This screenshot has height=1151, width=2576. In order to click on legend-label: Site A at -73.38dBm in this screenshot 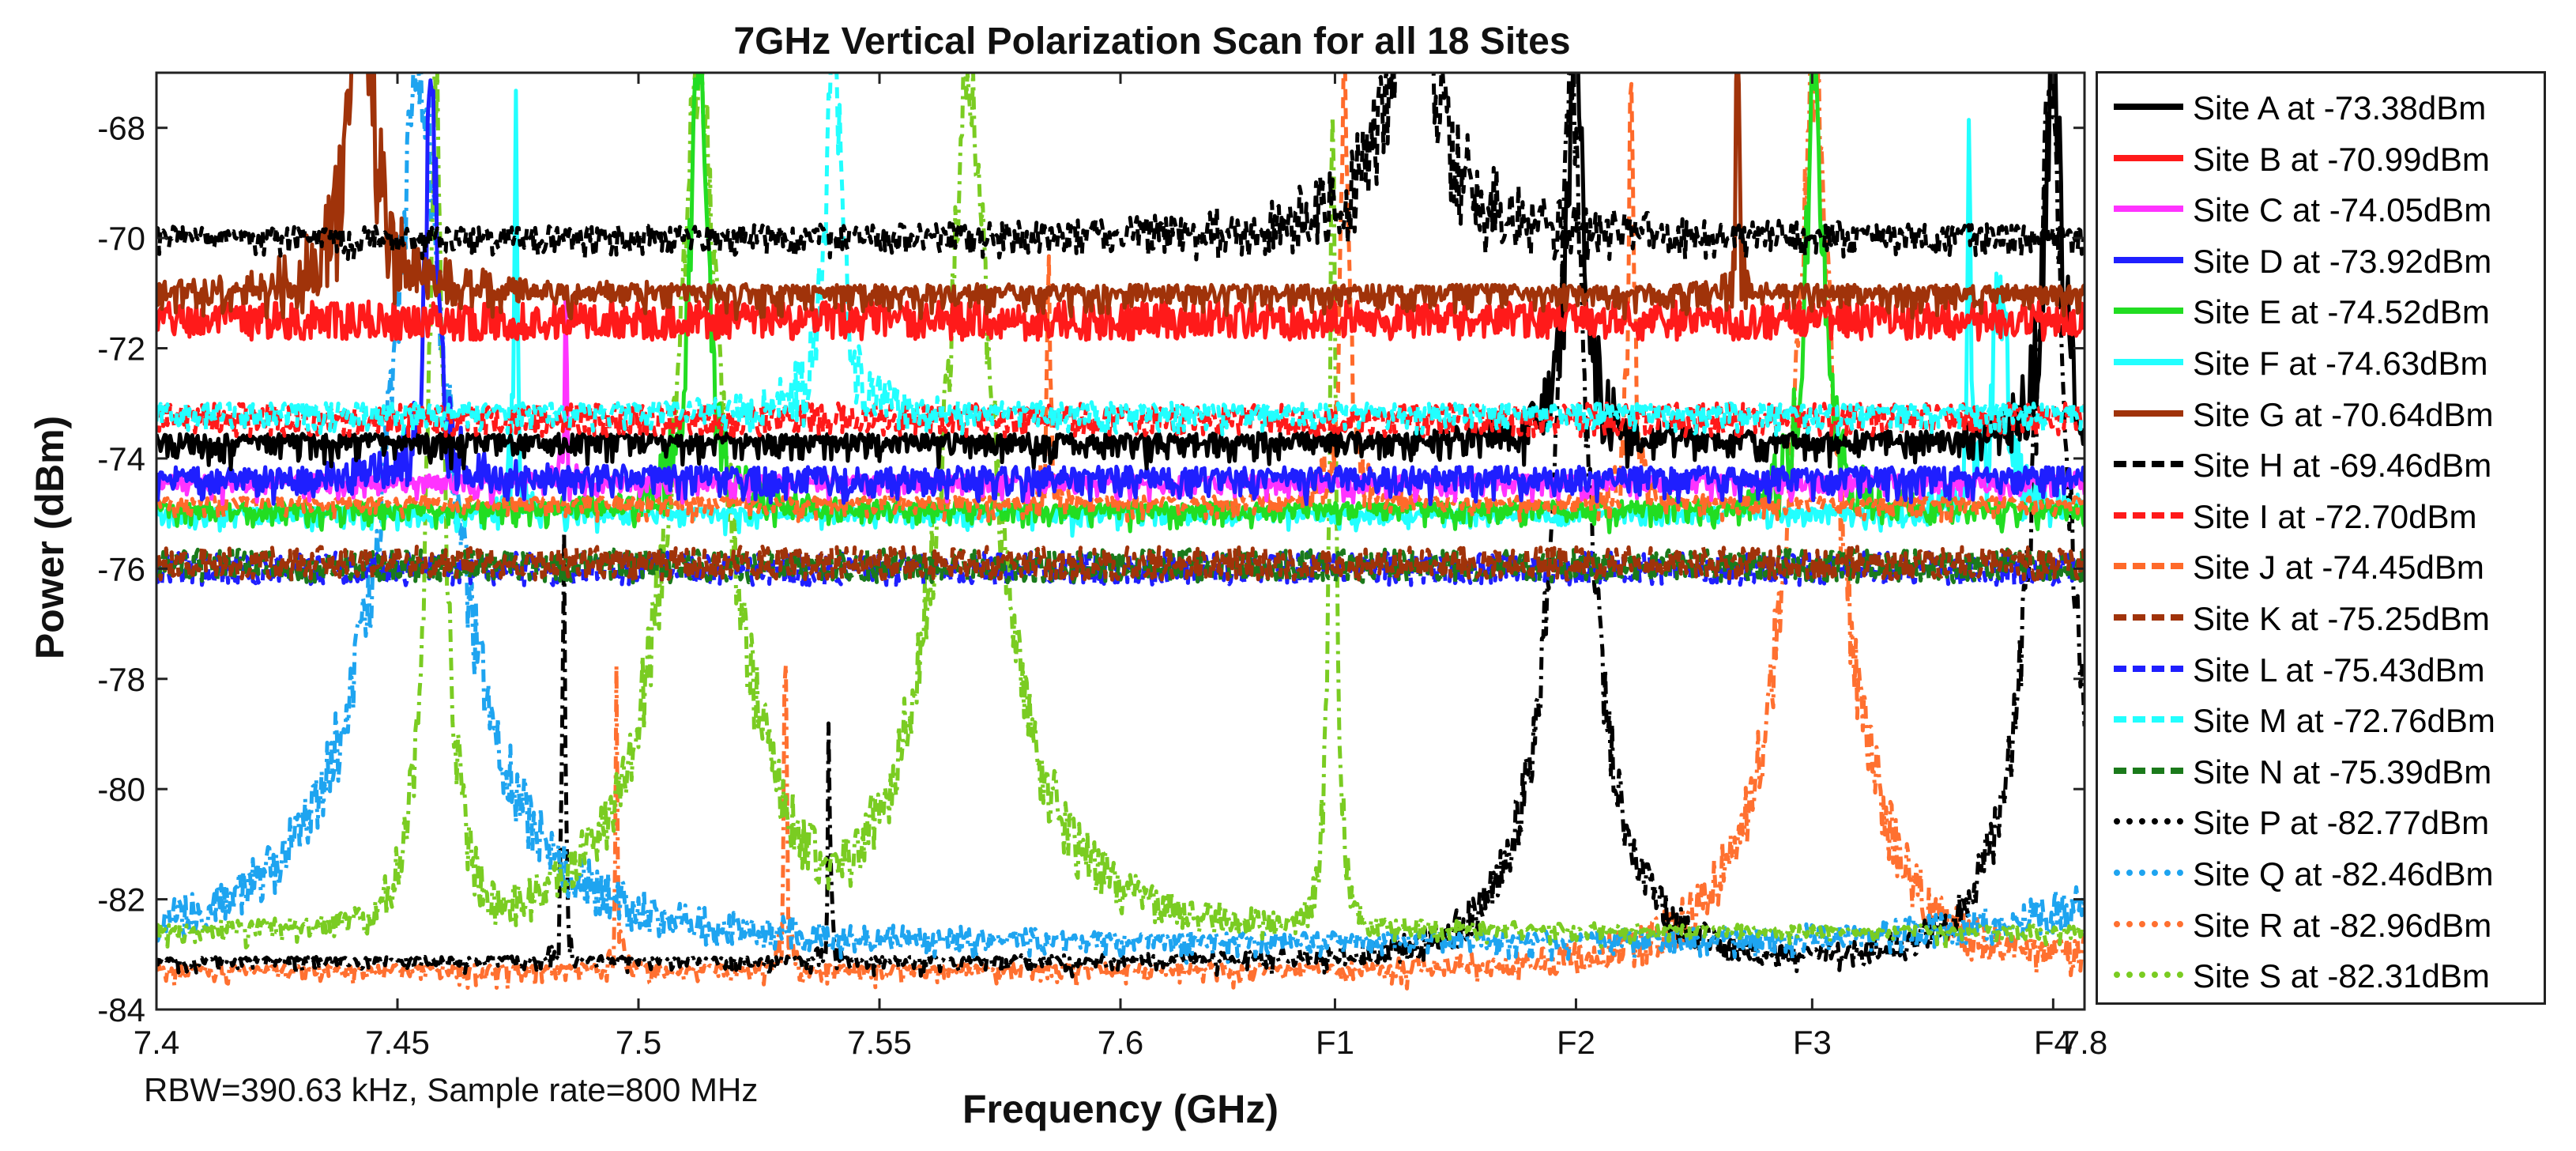, I will do `click(2340, 107)`.